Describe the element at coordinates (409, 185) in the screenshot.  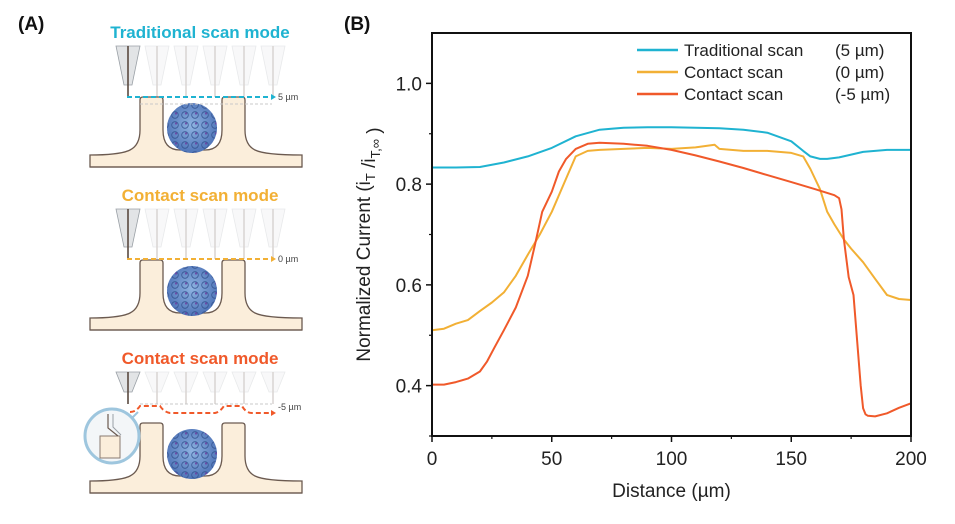
I see `y-tick-label: 0.8` at that location.